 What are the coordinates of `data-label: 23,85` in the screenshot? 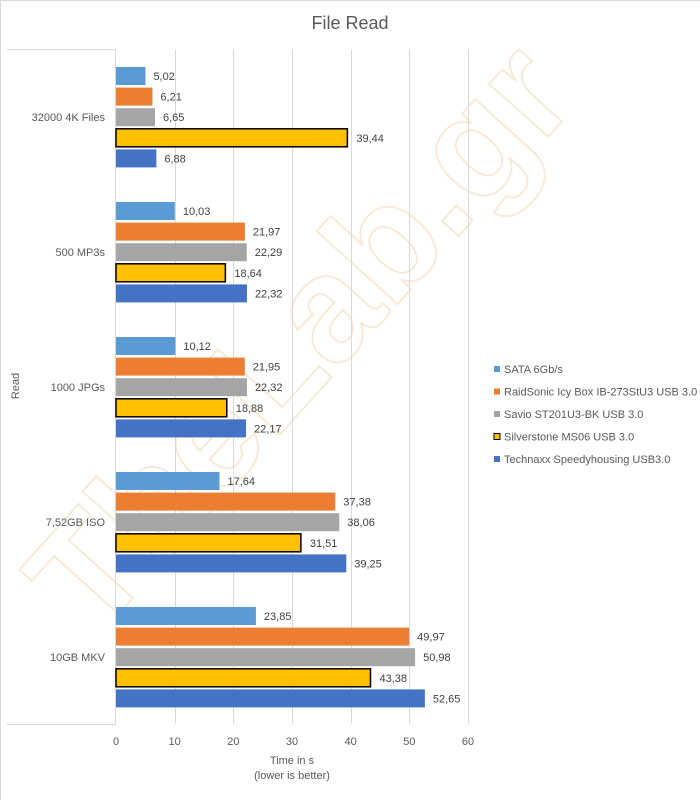 It's located at (278, 617).